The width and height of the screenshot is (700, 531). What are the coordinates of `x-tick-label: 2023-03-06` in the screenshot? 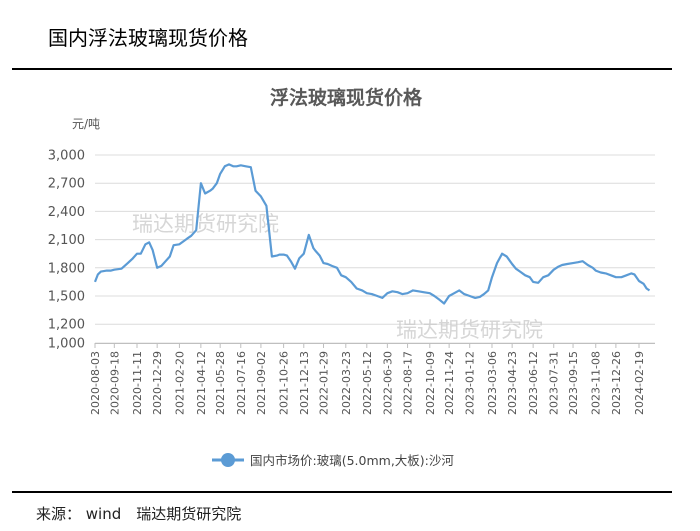 It's located at (492, 383).